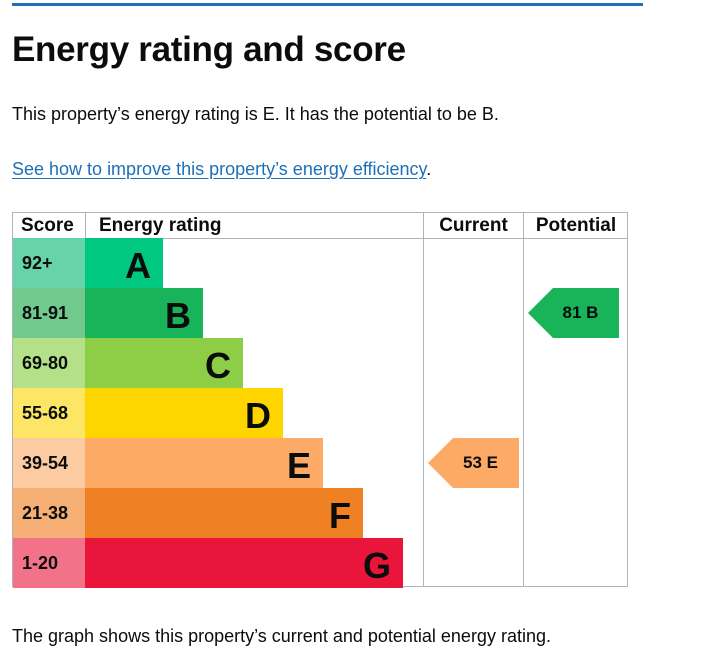 This screenshot has width=718, height=669. Describe the element at coordinates (49, 563) in the screenshot. I see `band-score-range: 1-20` at that location.